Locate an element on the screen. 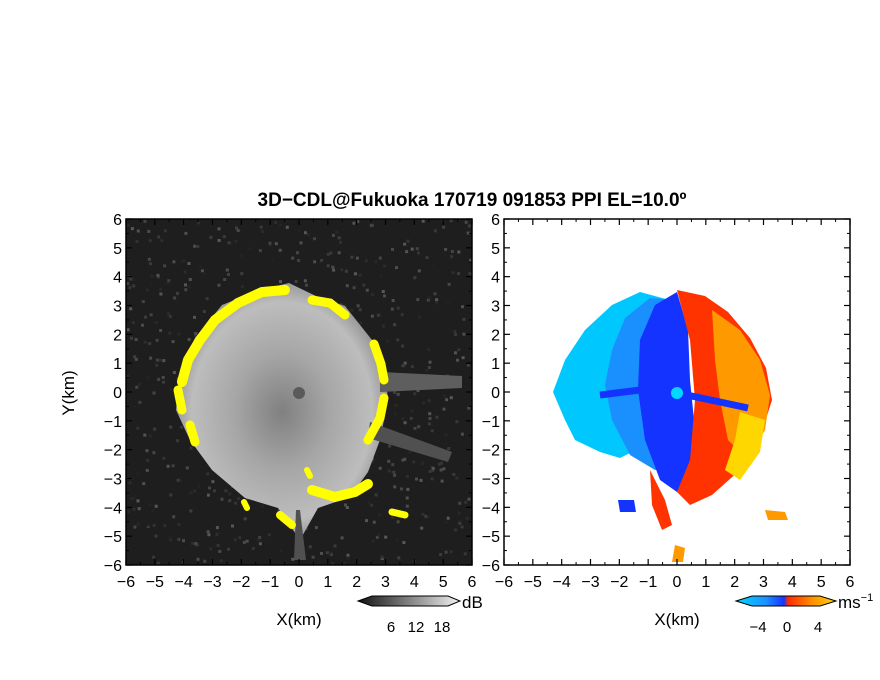 The width and height of the screenshot is (880, 680). left-x-tick-label: 1 is located at coordinates (327, 582).